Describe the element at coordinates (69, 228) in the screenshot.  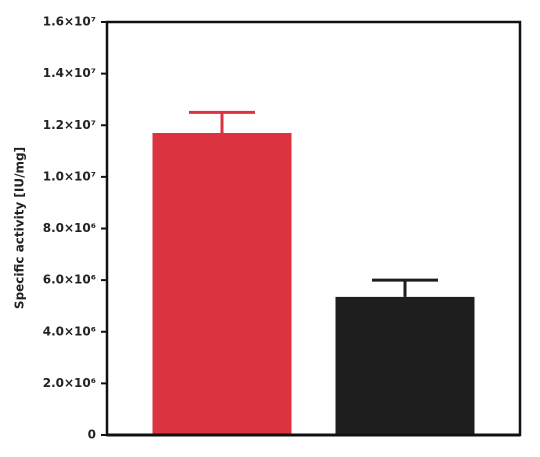
I see `y-tick-label: 8.0×10⁶` at that location.